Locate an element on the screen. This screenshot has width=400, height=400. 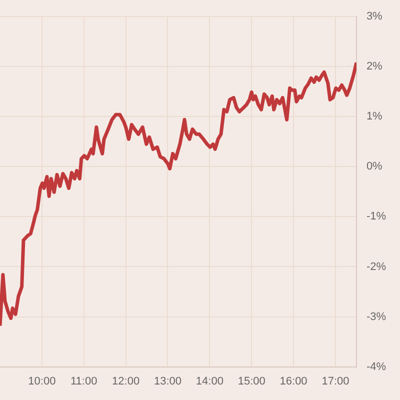
y-tick-label: 3% is located at coordinates (374, 16).